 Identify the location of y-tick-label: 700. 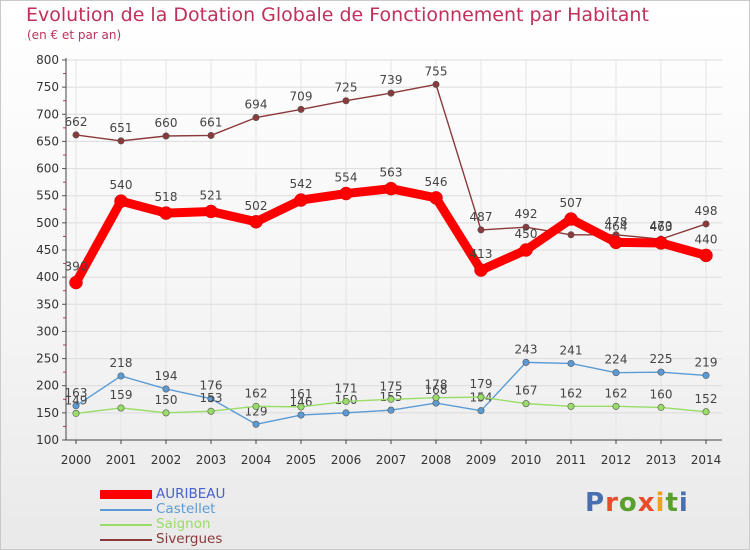
(47, 114).